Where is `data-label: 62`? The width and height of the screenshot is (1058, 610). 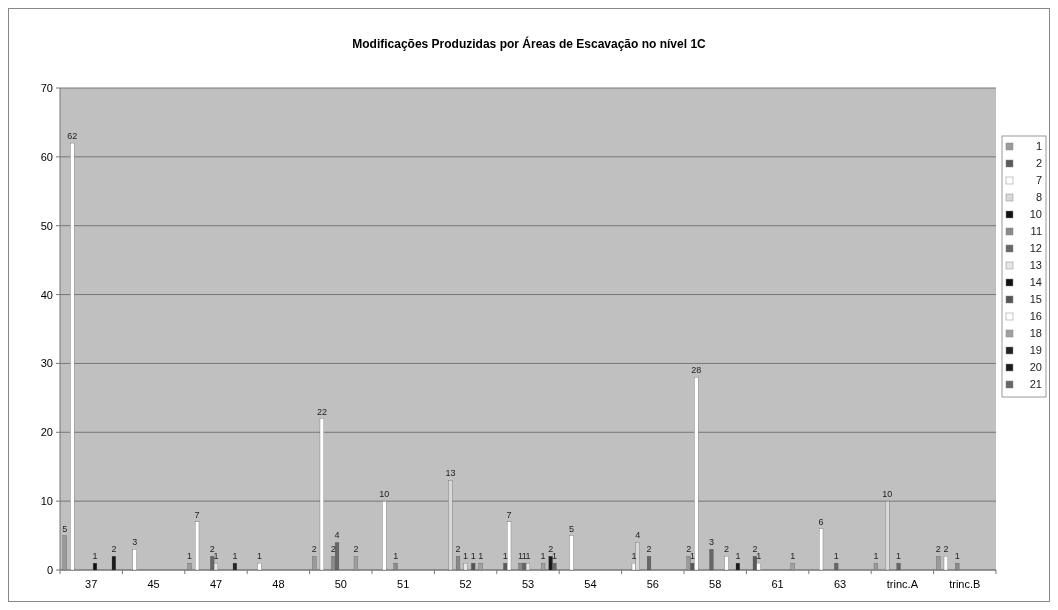
data-label: 62 is located at coordinates (72, 136).